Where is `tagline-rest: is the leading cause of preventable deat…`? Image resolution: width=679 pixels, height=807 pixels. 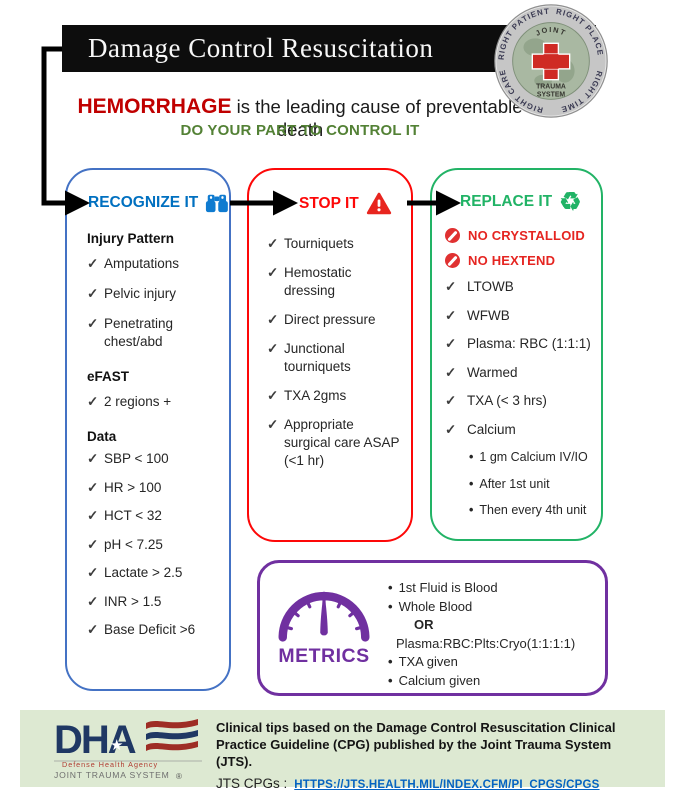
tagline-rest: is the leading cause of preventable deat… is located at coordinates (377, 118).